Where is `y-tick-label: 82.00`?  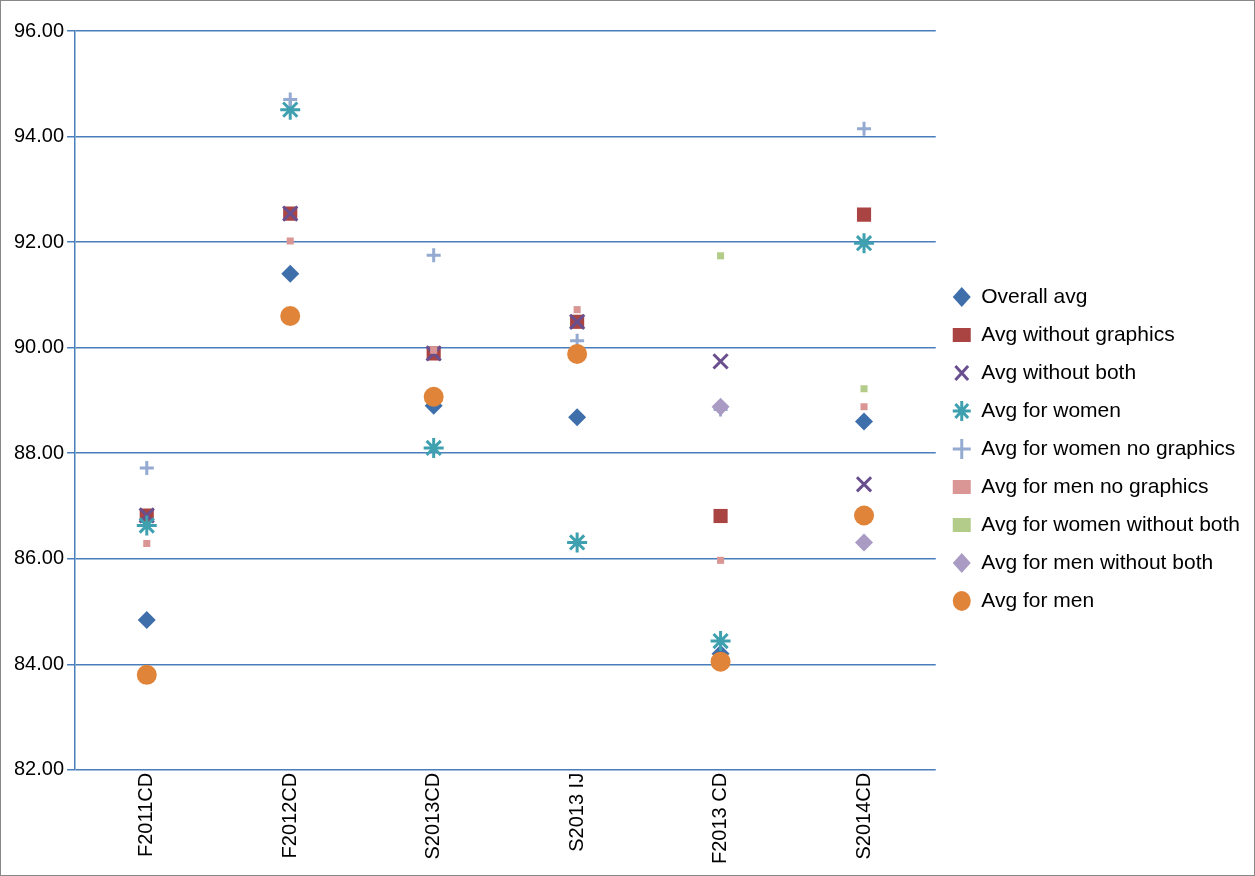 y-tick-label: 82.00 is located at coordinates (39, 768).